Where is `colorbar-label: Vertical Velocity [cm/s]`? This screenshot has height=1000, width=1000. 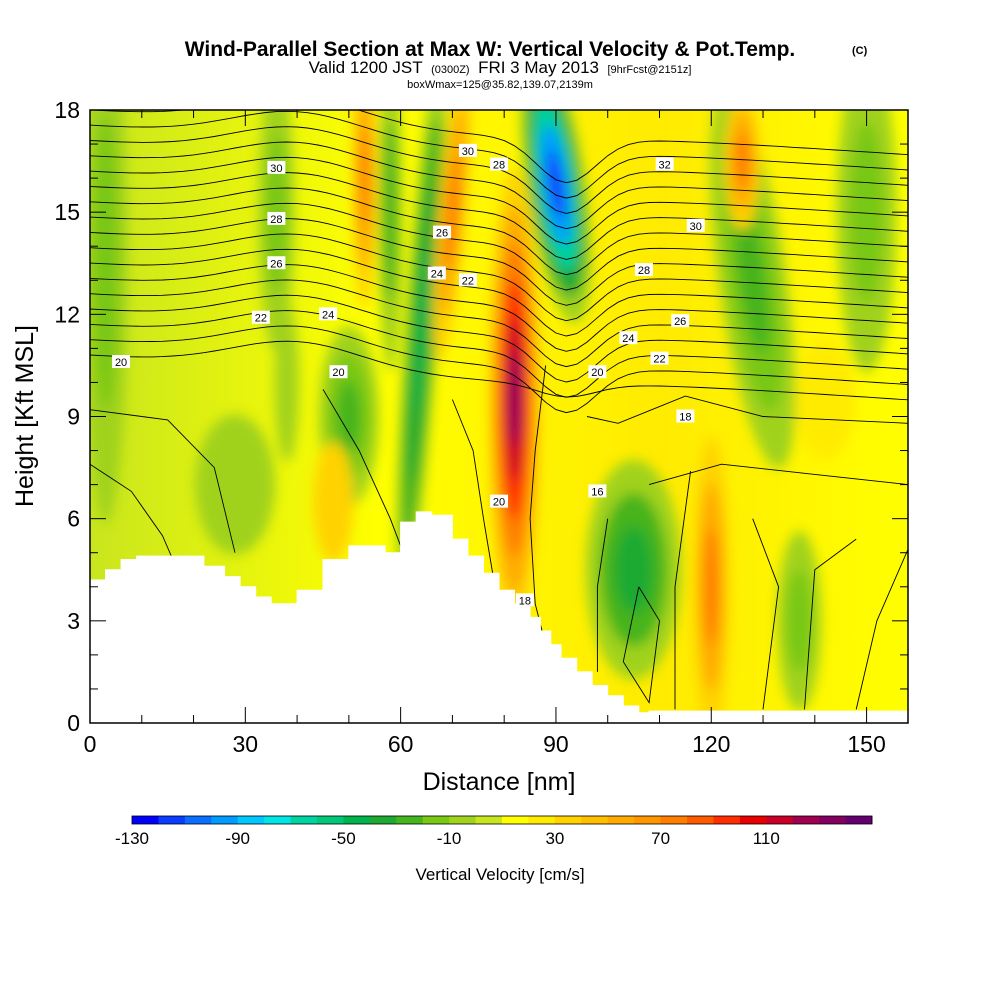 colorbar-label: Vertical Velocity [cm/s] is located at coordinates (499, 874).